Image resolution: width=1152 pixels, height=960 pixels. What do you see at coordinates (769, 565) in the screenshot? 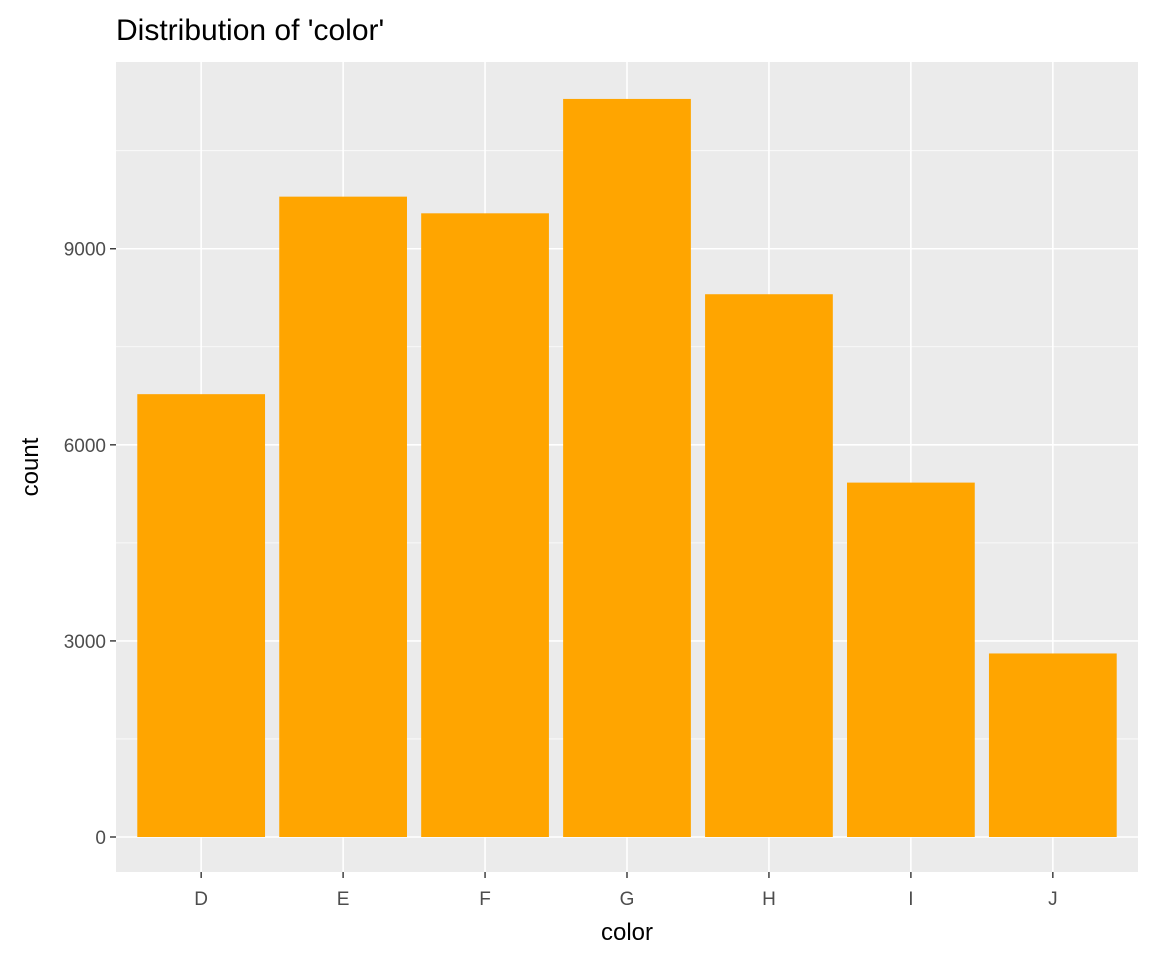
I see `bar-H` at bounding box center [769, 565].